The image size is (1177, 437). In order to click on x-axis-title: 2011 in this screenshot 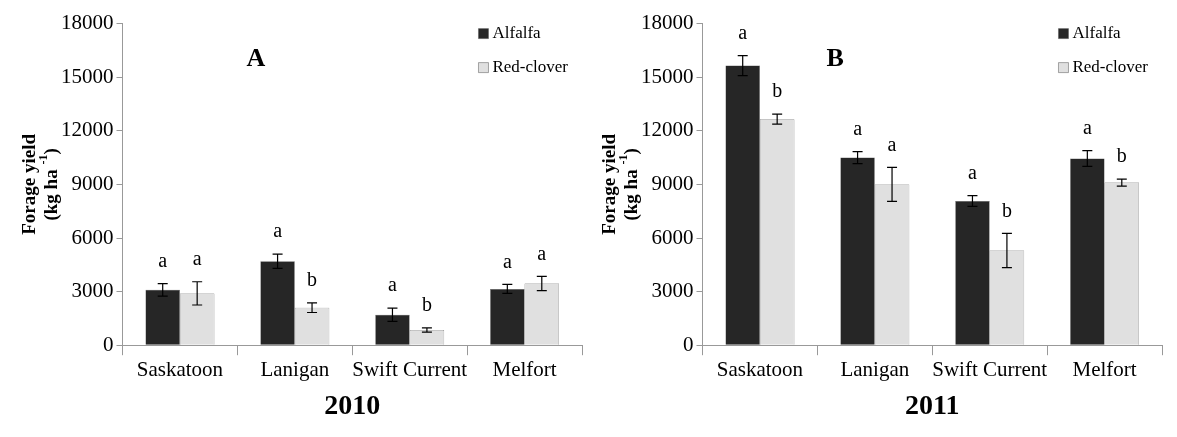, I will do `click(932, 405)`.